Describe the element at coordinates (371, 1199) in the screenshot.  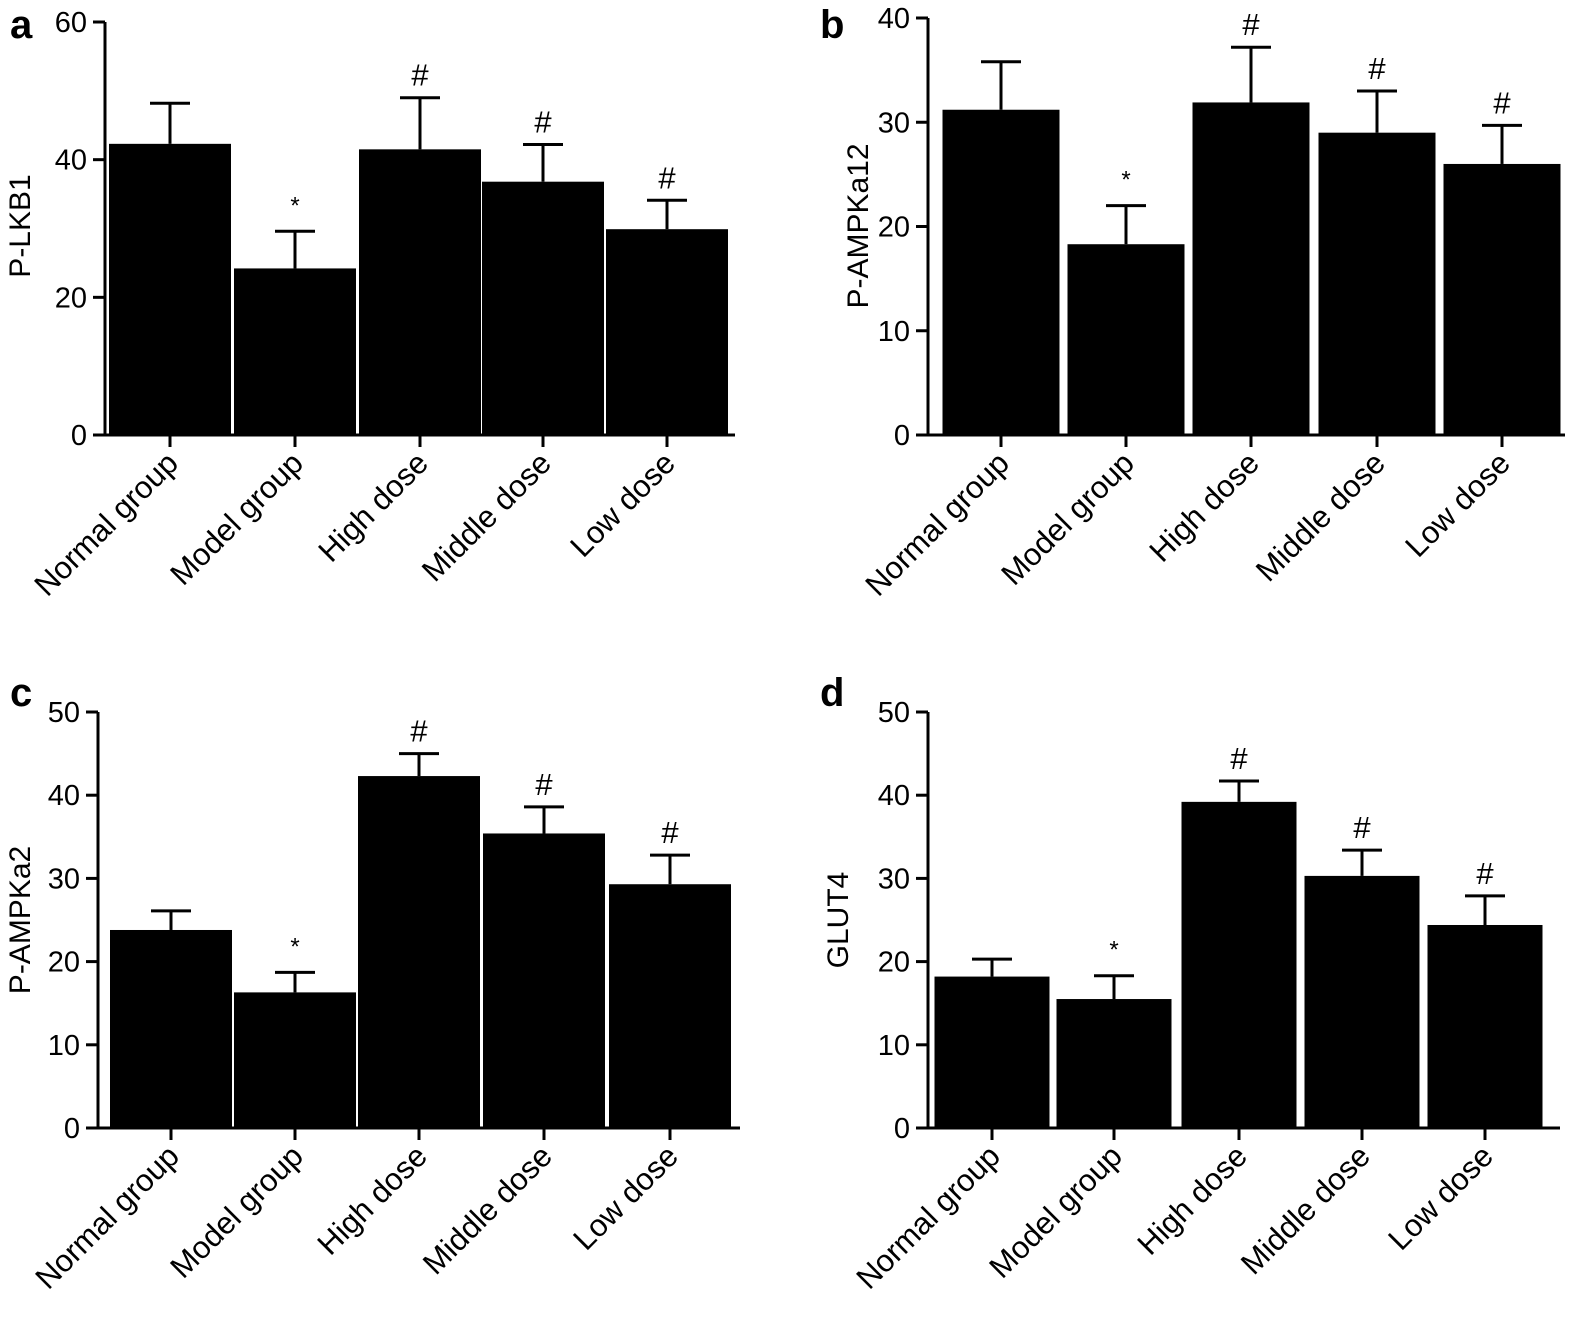
I see `panel-c-category-label: High dose` at that location.